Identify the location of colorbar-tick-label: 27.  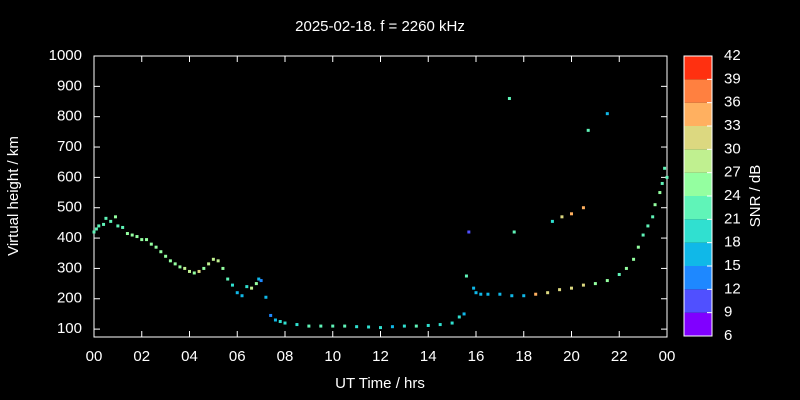
(732, 172).